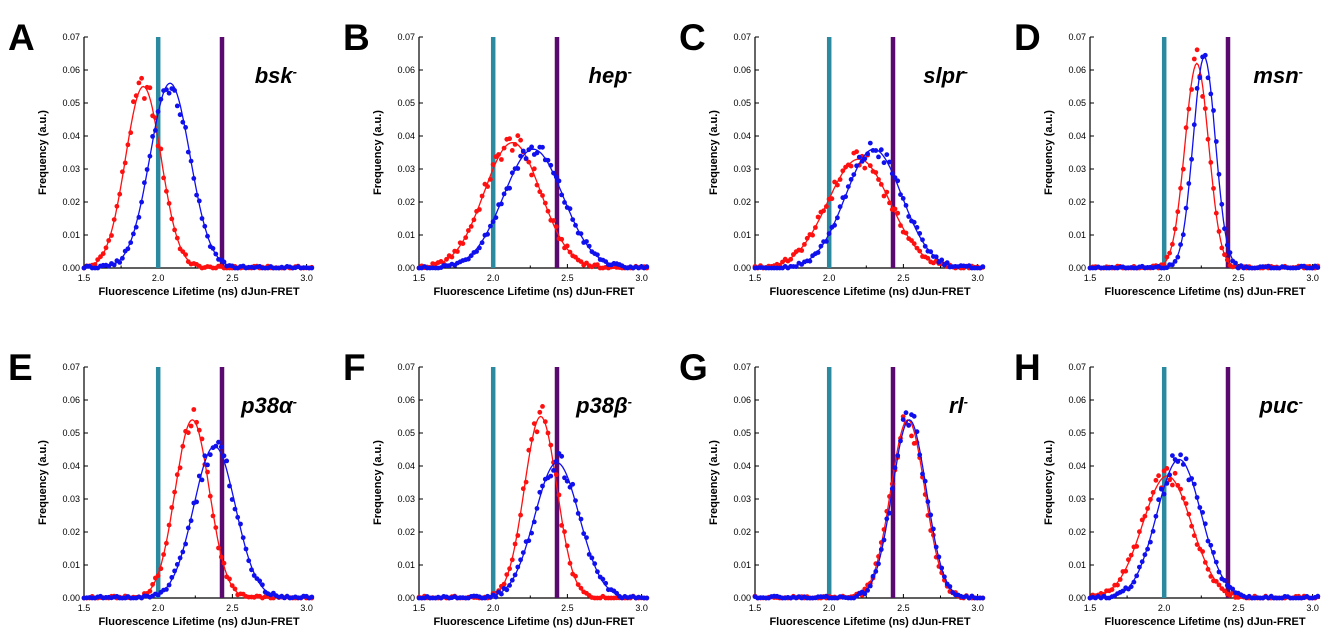  I want to click on gene-label: p38β-, so click(603, 405).